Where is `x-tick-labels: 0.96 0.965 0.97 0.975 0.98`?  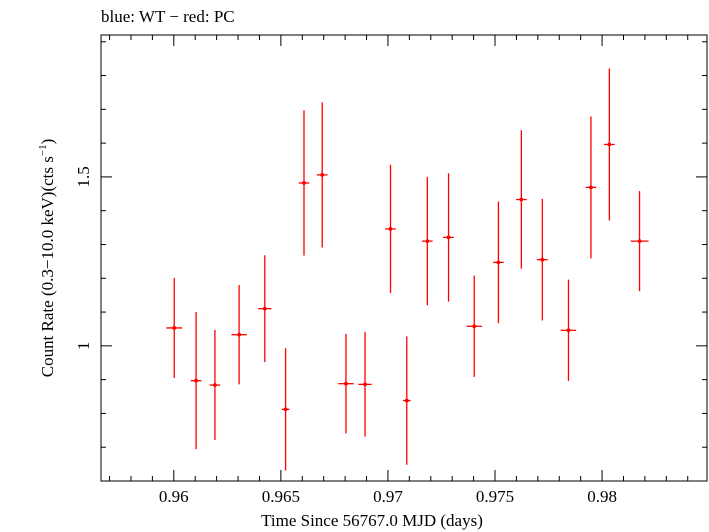
x-tick-labels: 0.96 0.965 0.97 0.975 0.98 is located at coordinates (388, 496).